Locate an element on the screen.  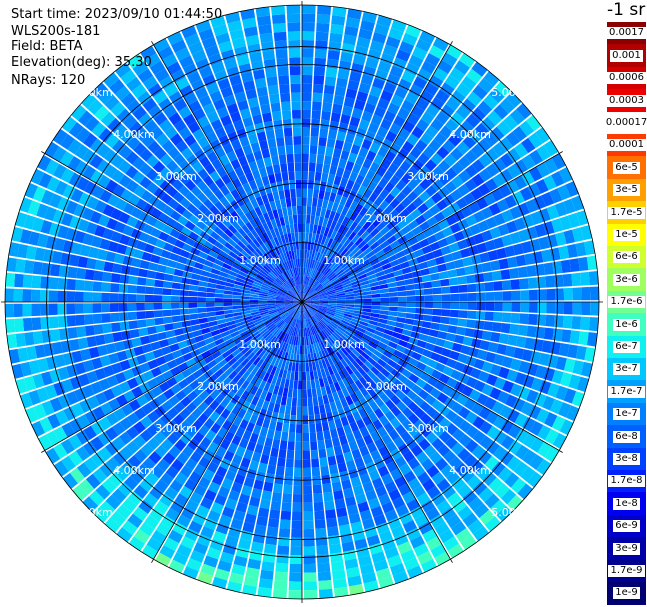
range-label: 2.00km is located at coordinates (386, 218).